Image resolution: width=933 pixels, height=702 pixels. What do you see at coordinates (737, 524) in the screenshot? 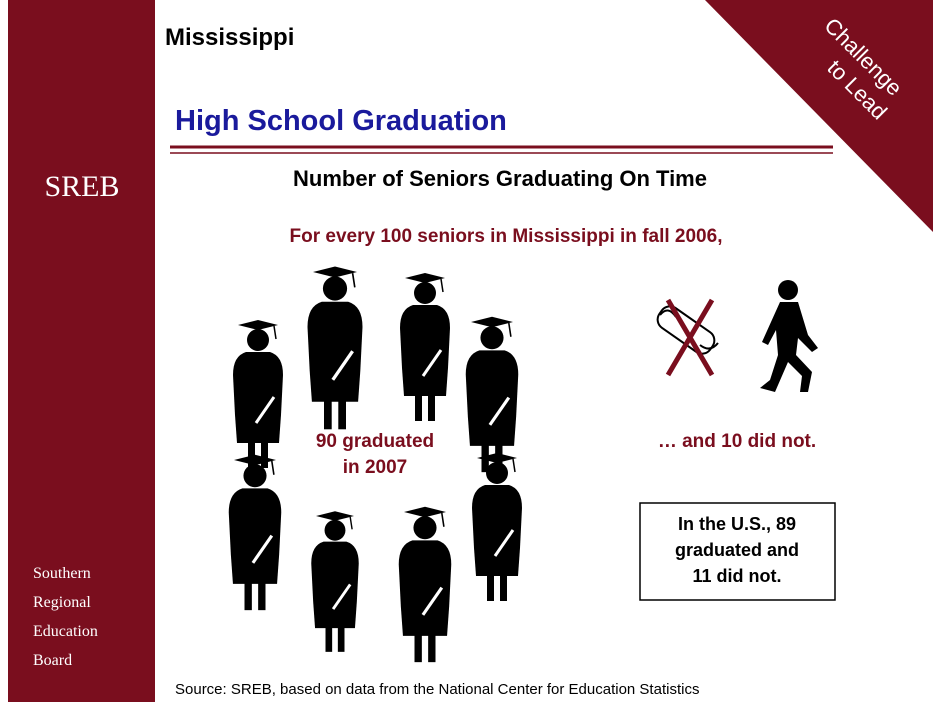
I see `us-box-line: In the U.S., 89` at bounding box center [737, 524].